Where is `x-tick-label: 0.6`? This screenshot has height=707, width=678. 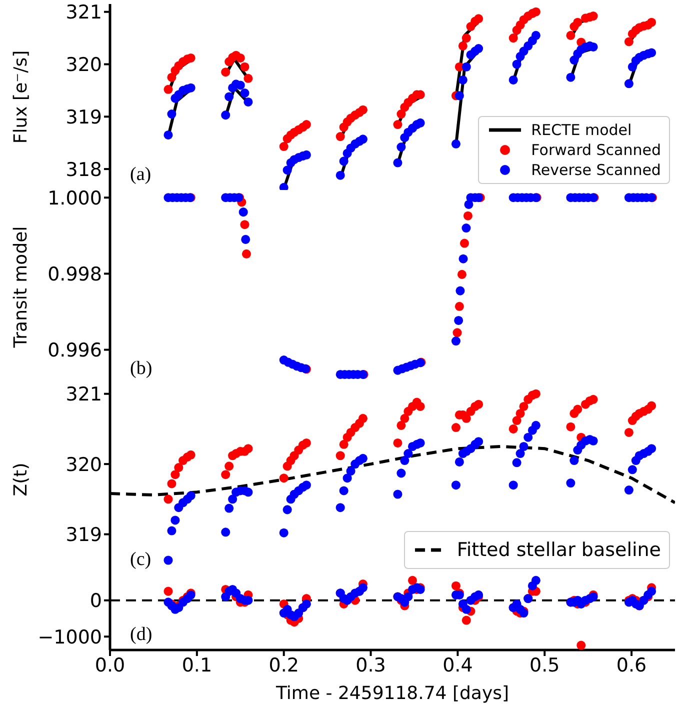 x-tick-label: 0.6 is located at coordinates (631, 665).